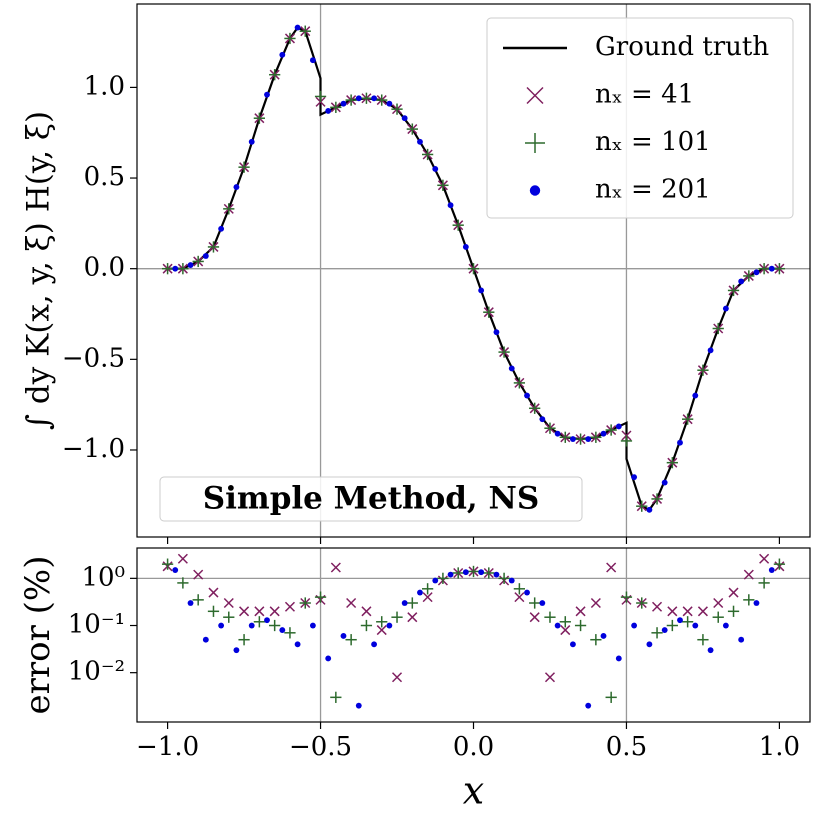  What do you see at coordinates (104, 177) in the screenshot?
I see `y-tick-label: 0.5` at bounding box center [104, 177].